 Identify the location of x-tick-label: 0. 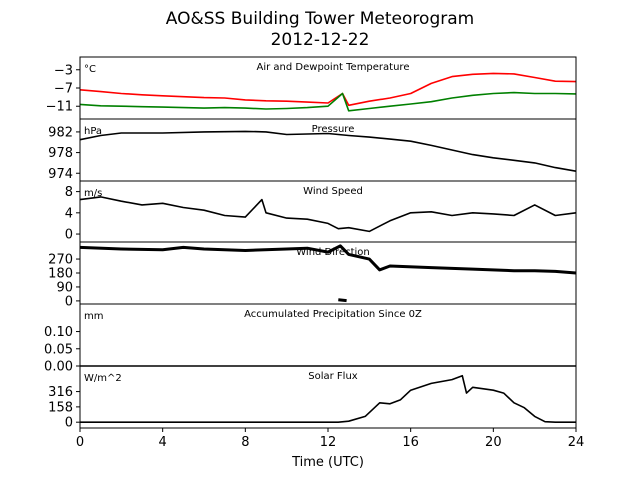
(80, 442).